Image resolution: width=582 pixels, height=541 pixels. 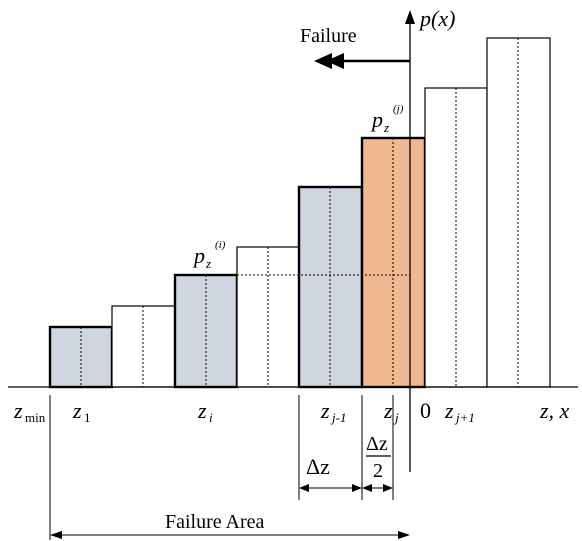 What do you see at coordinates (87, 417) in the screenshot?
I see `svg-text: 1` at bounding box center [87, 417].